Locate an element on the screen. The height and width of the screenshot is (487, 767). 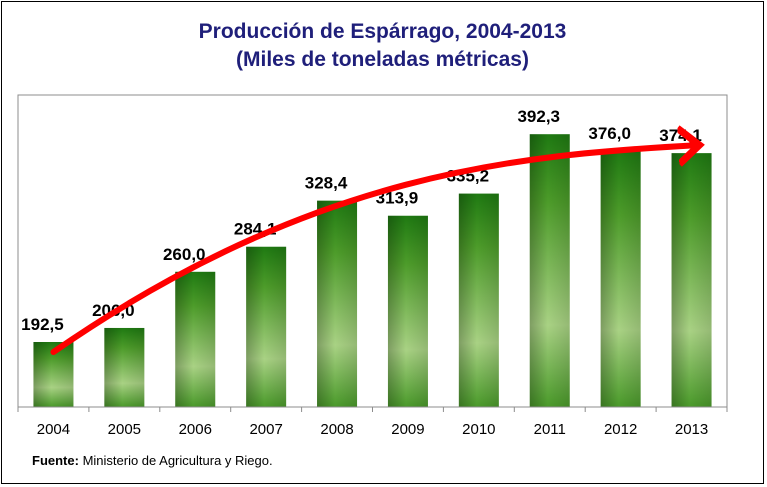
value-label-2011: 392,3 is located at coordinates (538, 116).